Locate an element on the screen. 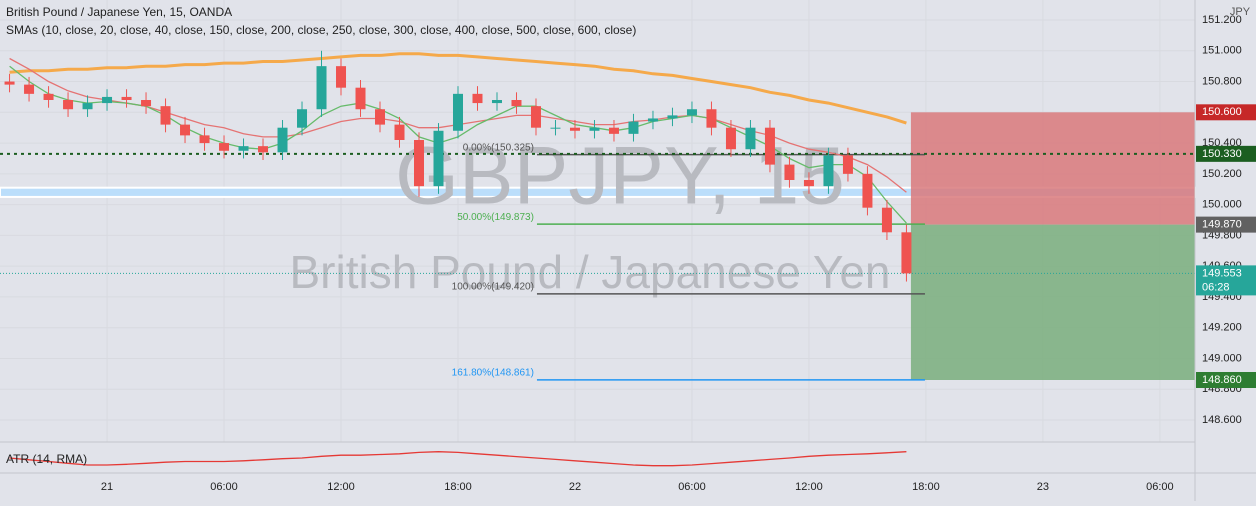 The height and width of the screenshot is (506, 1256). fib-label: 50.00%(149.873) is located at coordinates (495, 217).